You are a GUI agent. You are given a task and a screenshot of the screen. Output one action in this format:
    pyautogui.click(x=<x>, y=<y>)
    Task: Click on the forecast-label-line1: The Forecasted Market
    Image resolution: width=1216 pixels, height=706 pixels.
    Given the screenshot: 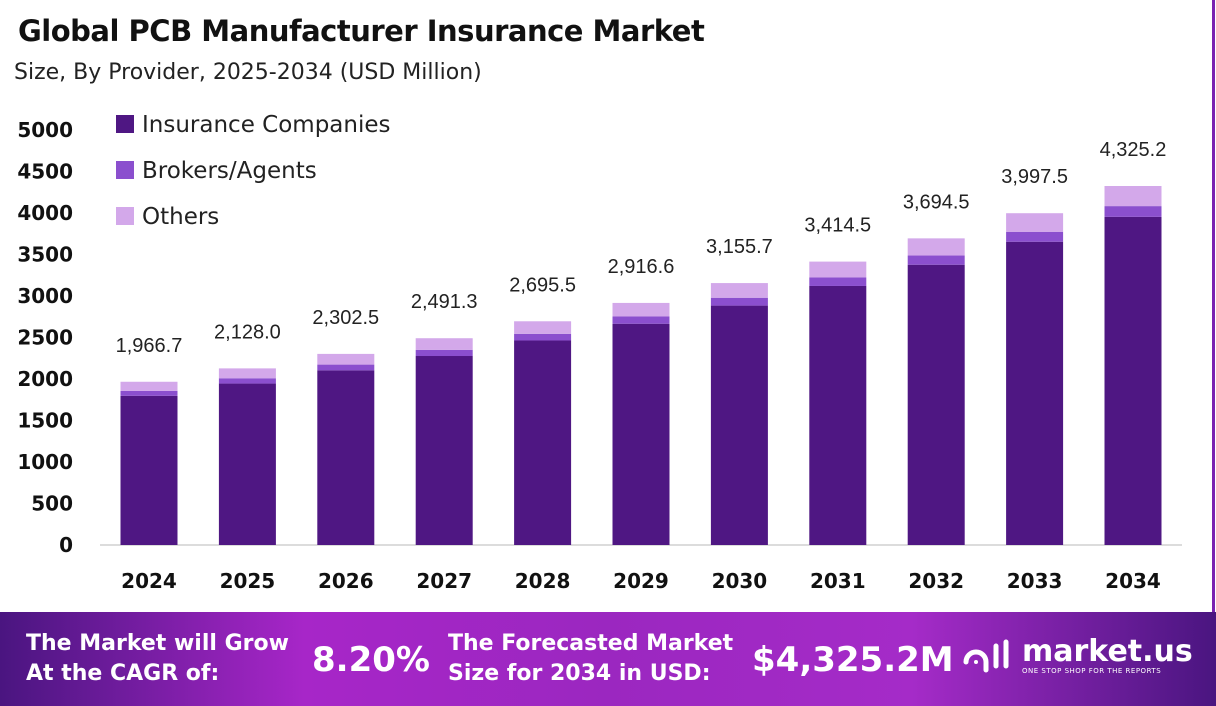 What is the action you would take?
    pyautogui.click(x=591, y=643)
    